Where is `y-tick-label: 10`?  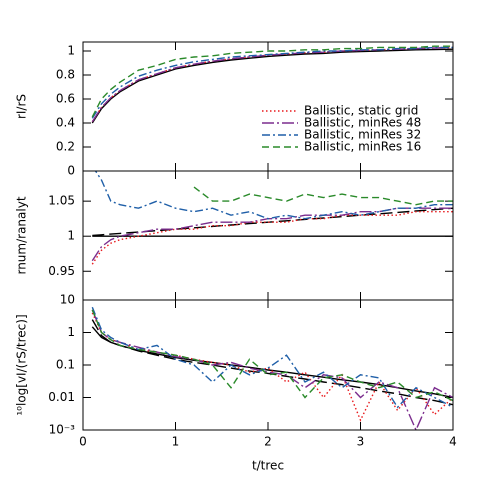
y-tick-label: 10 is located at coordinates (67, 300).